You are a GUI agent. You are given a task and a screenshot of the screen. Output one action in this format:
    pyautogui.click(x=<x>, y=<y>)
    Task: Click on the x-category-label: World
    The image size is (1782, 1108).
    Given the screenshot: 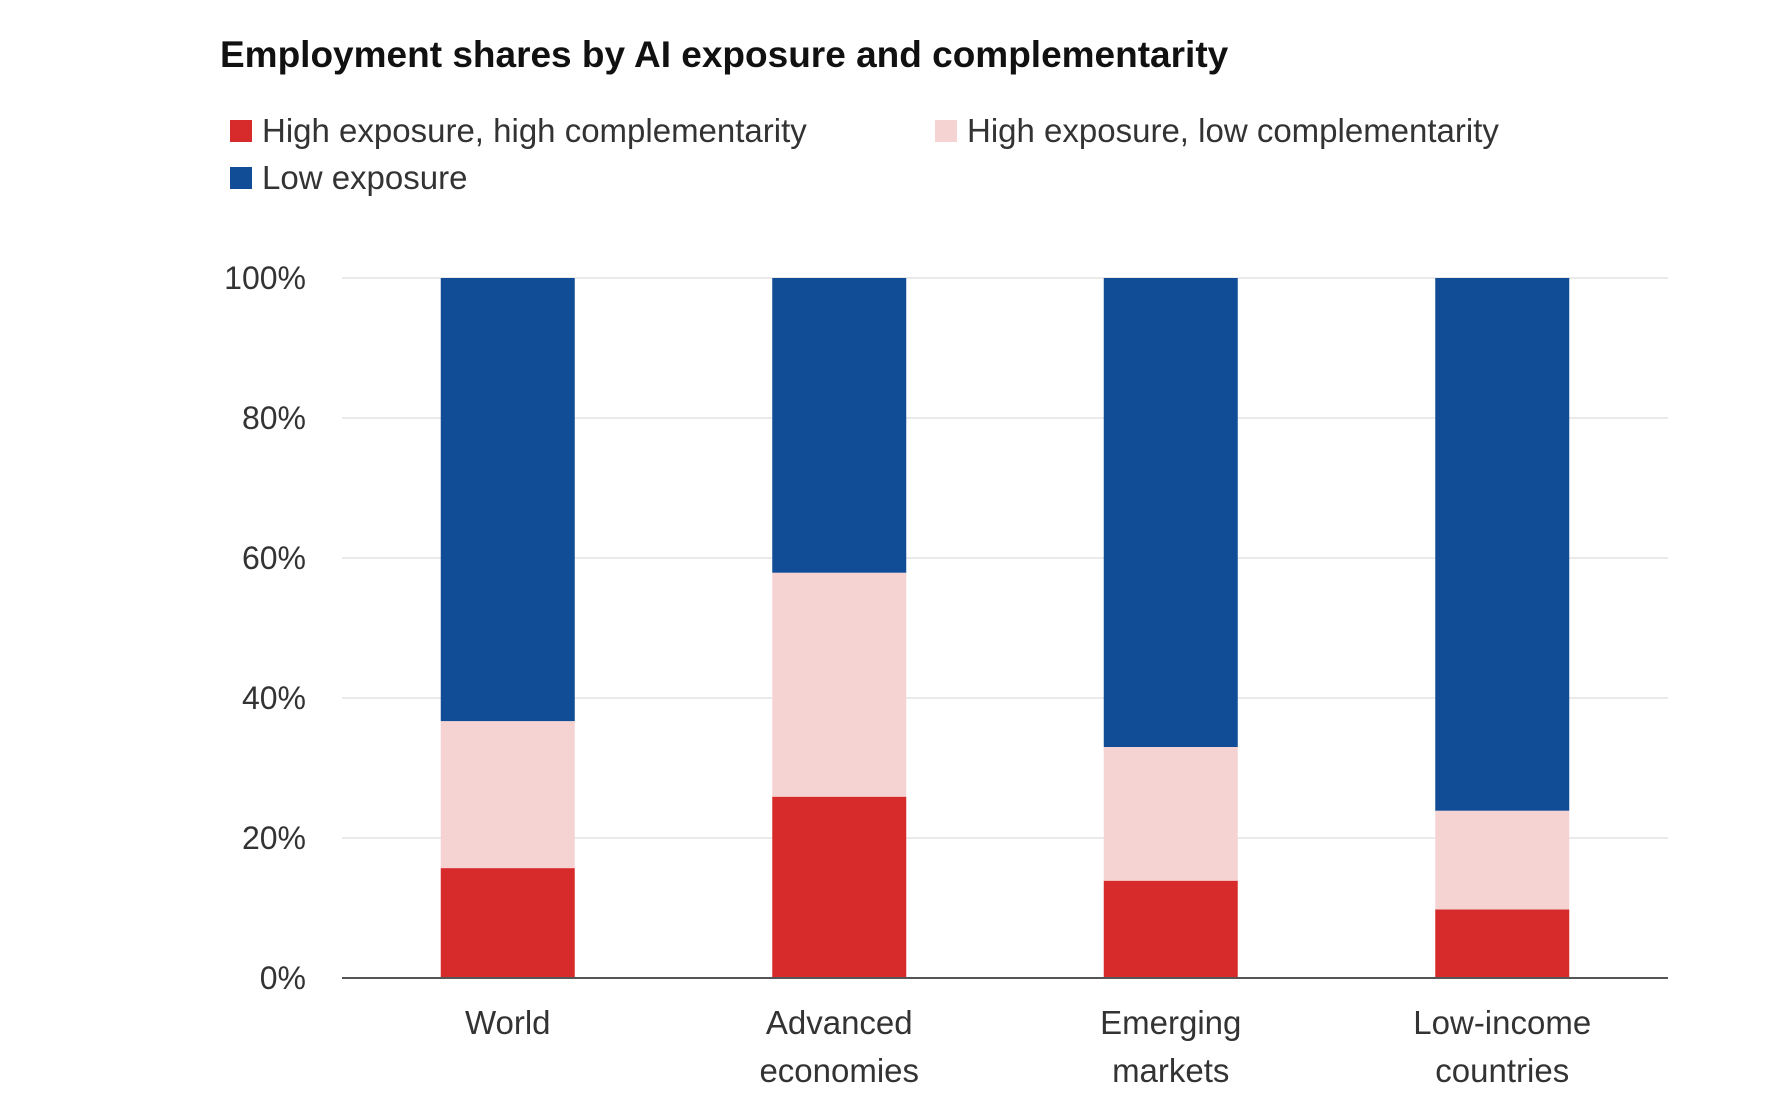 What is the action you would take?
    pyautogui.click(x=508, y=1022)
    